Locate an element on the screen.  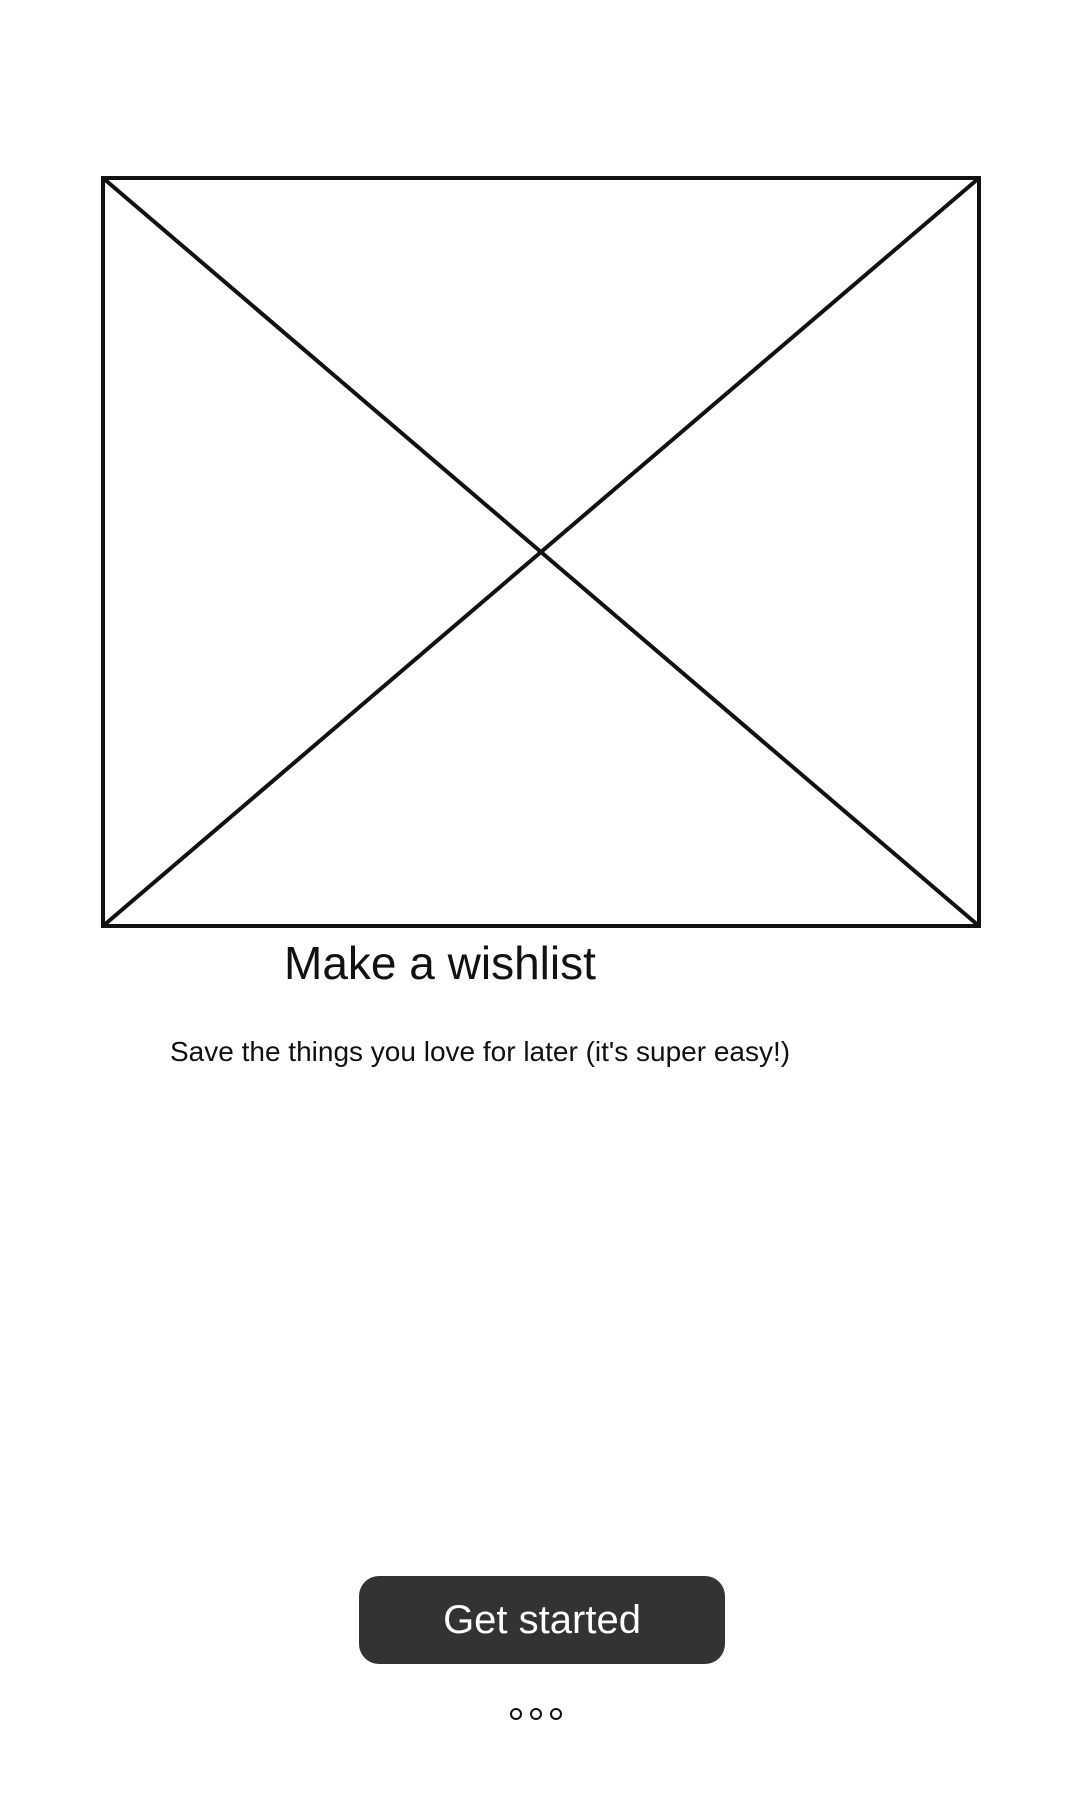
page-indicator is located at coordinates (536, 1714).